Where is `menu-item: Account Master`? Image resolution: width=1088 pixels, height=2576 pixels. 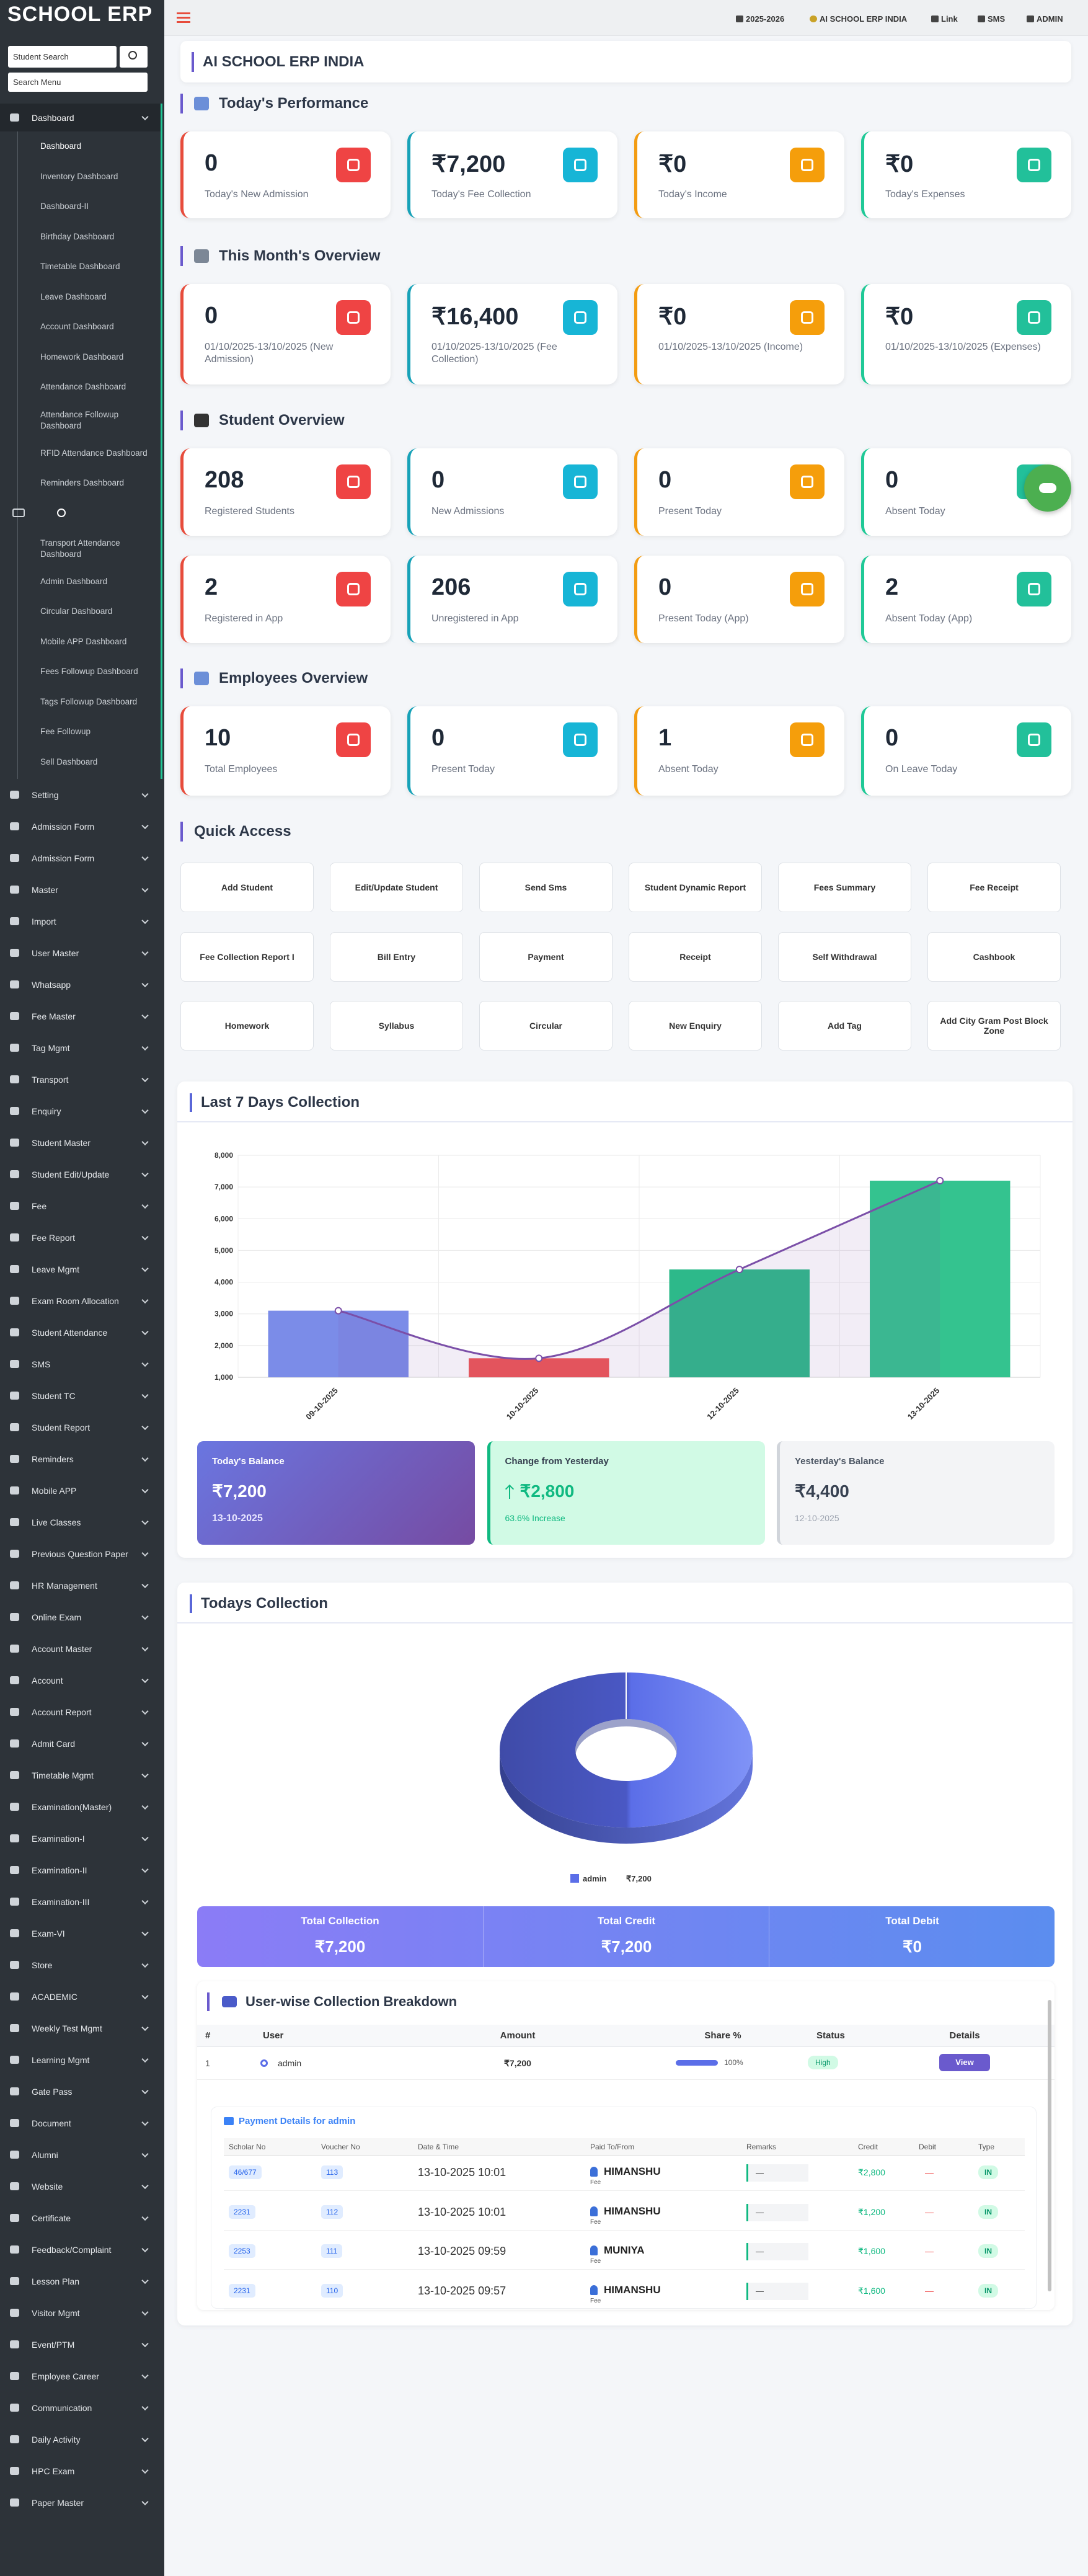
menu-item: Account Master is located at coordinates (81, 1648).